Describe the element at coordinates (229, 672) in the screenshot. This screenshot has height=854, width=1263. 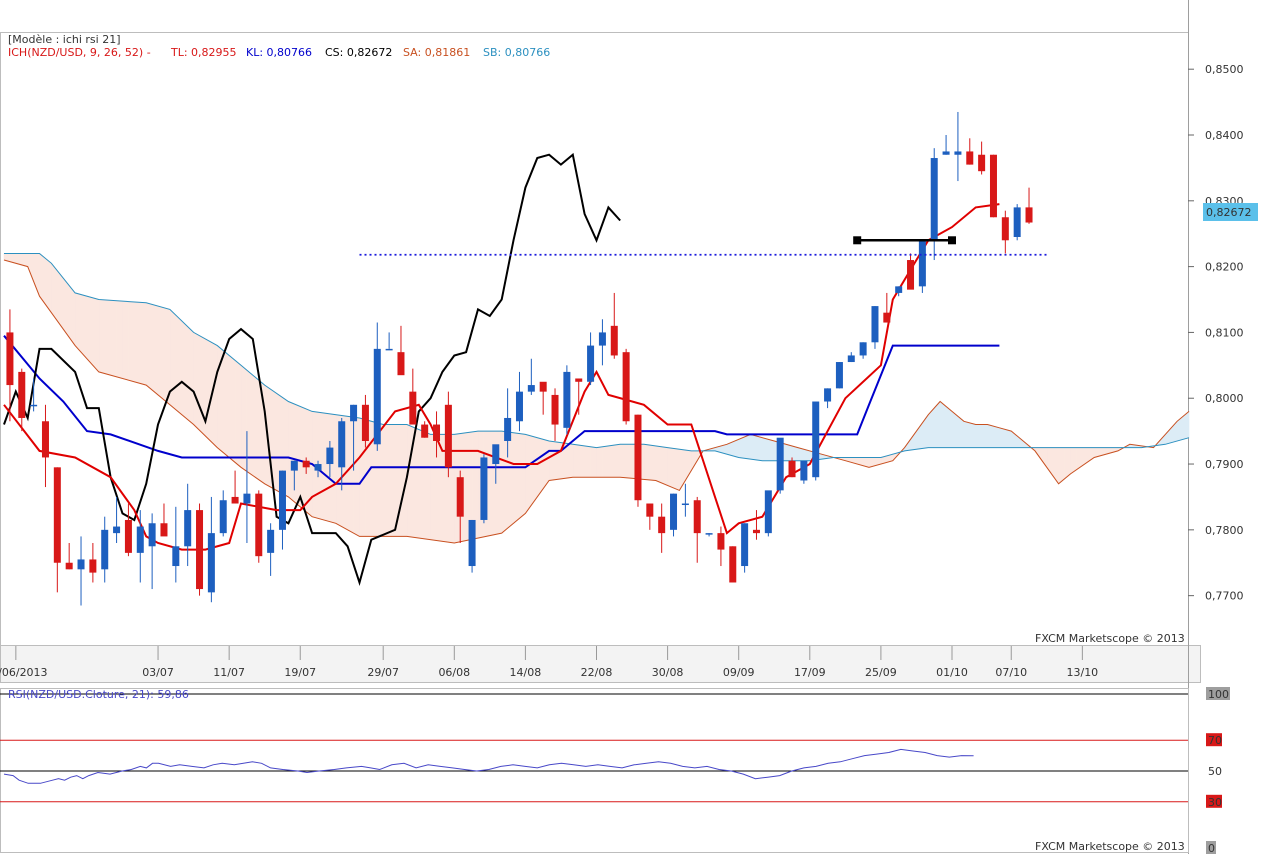
I see `x-tick-label: 11/07` at that location.